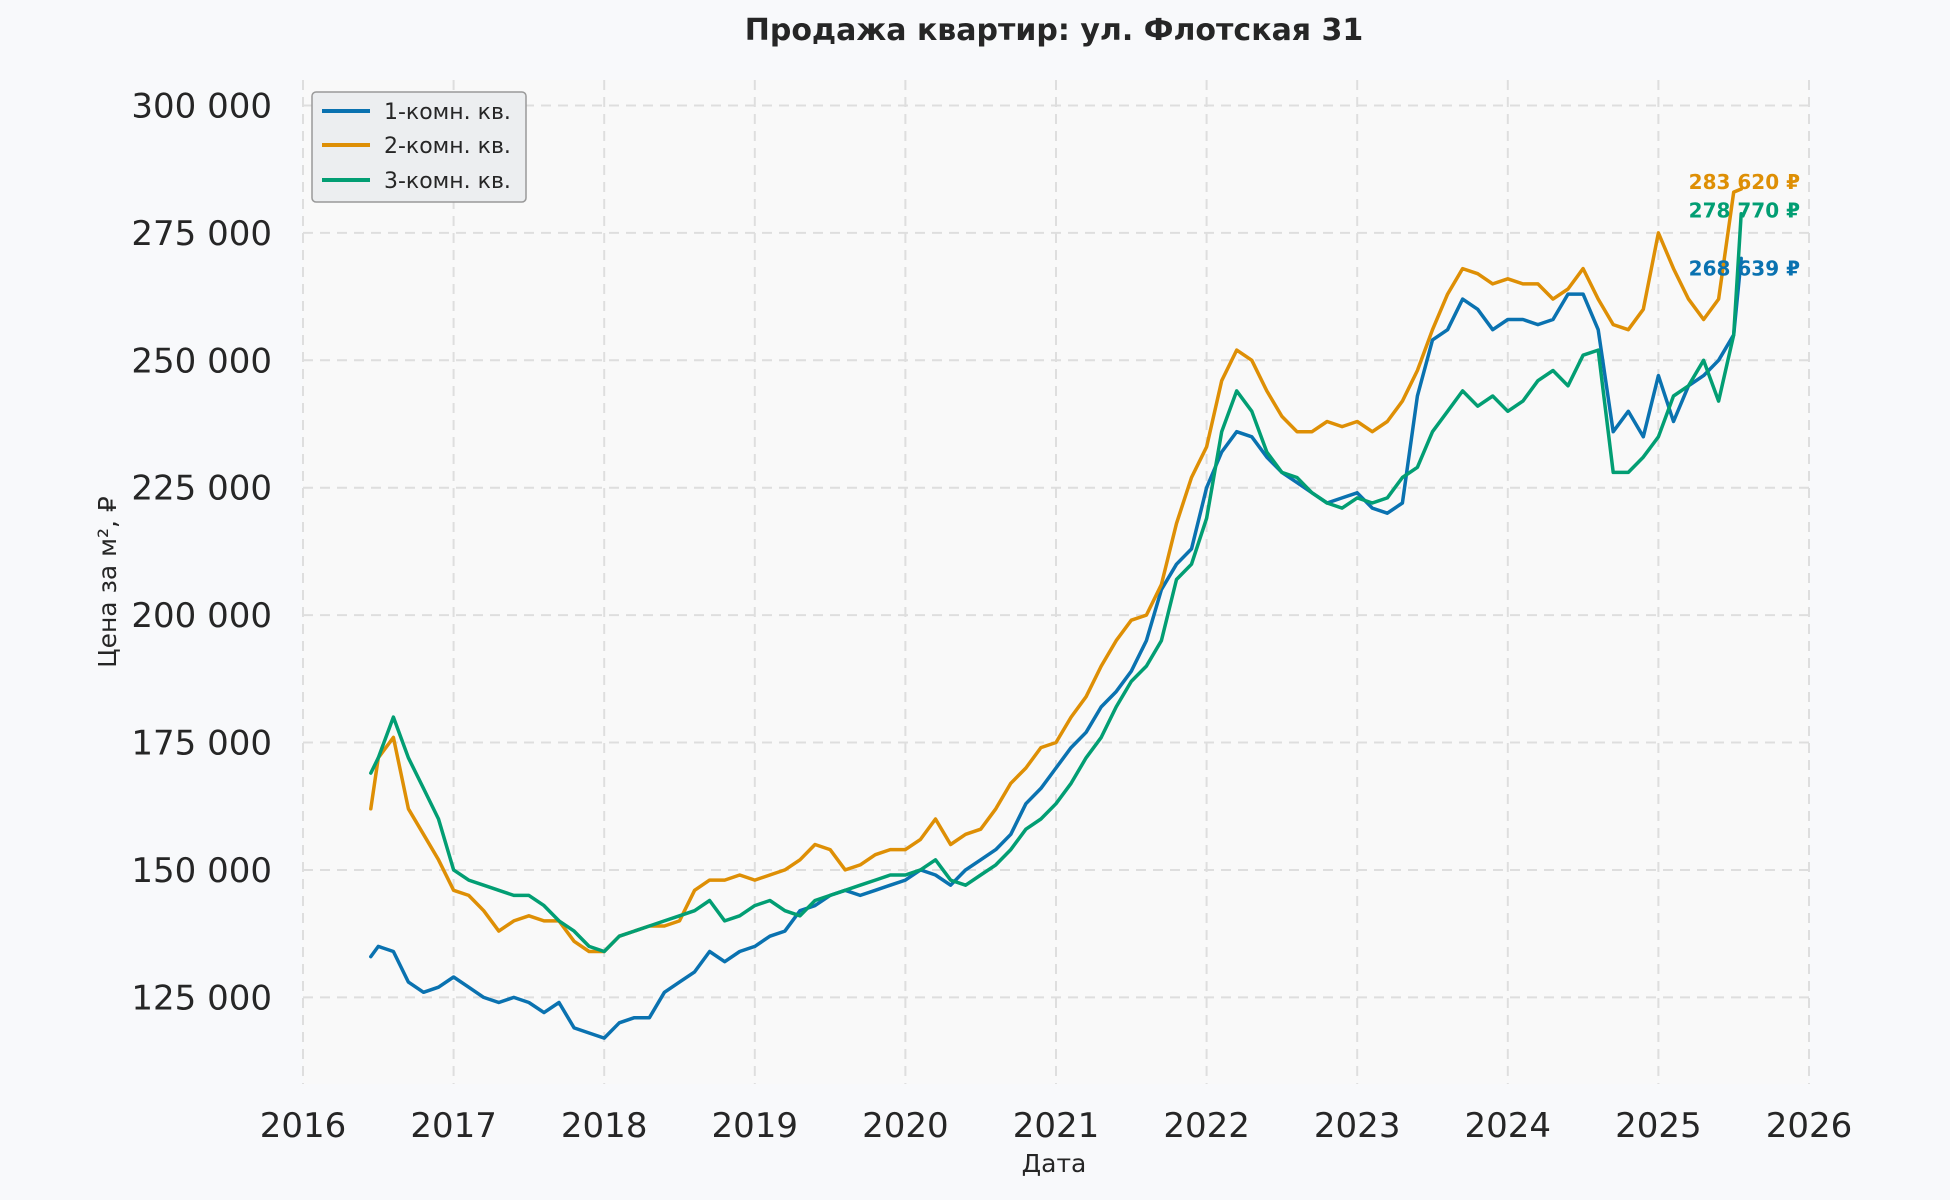  Describe the element at coordinates (604, 1126) in the screenshot. I see `x-tick-label-2: 2018` at that location.